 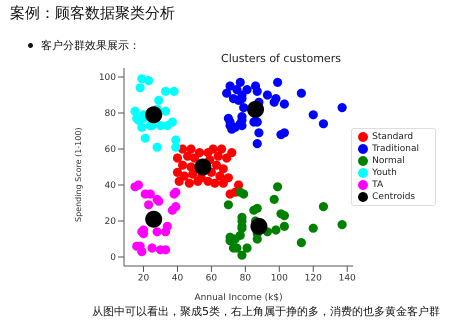 What do you see at coordinates (238, 298) in the screenshot?
I see `x-axis-title: Annual Income (k$)` at bounding box center [238, 298].